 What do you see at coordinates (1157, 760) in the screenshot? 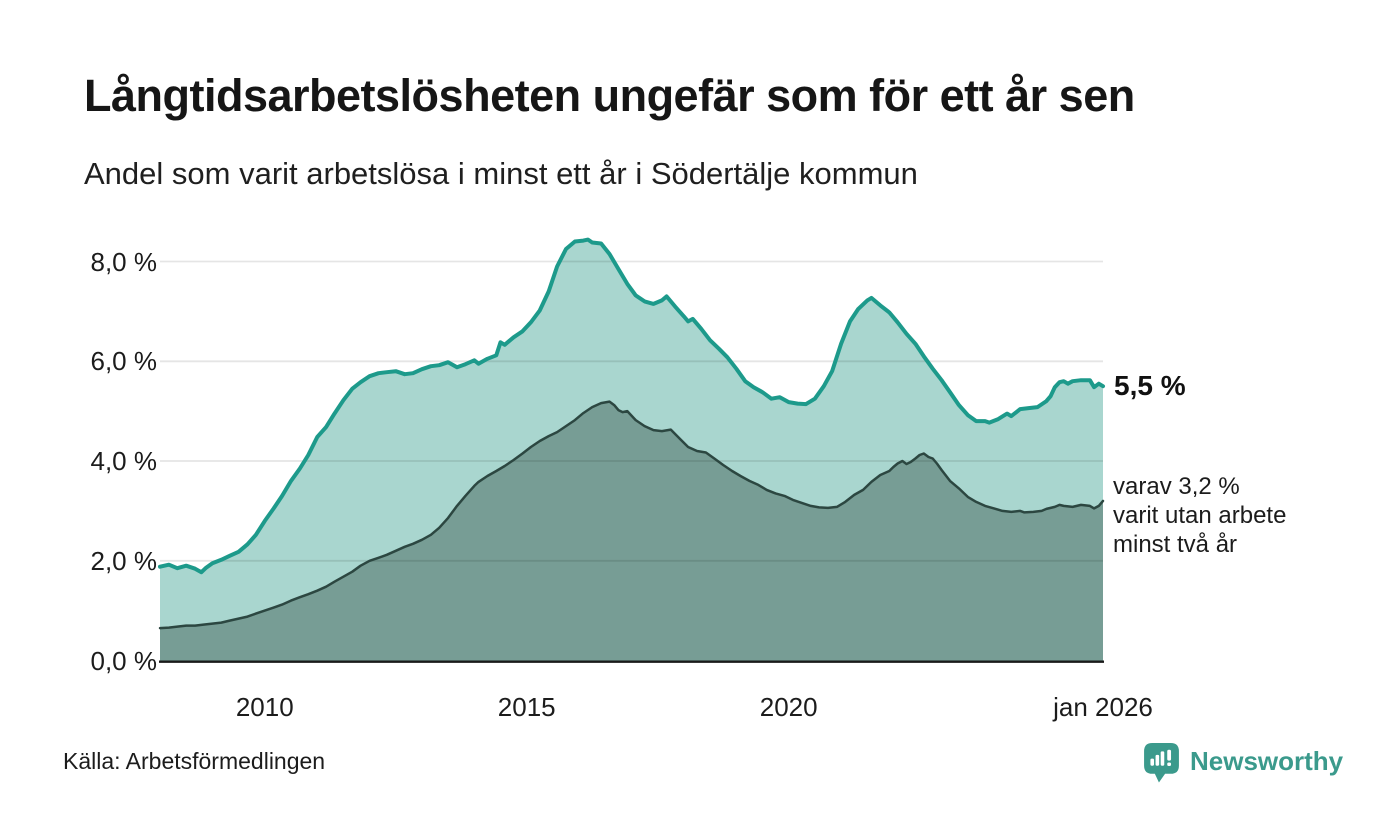
I see `logo-bar-medium` at bounding box center [1157, 760].